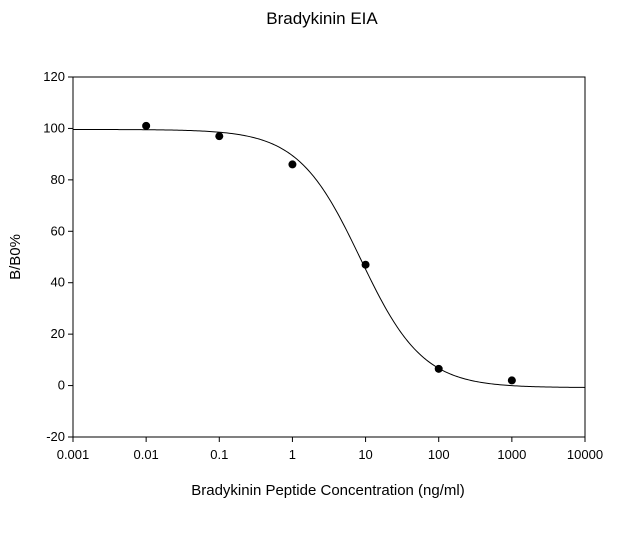 This screenshot has width=634, height=559. Describe the element at coordinates (585, 454) in the screenshot. I see `x-tick-label: 10000` at that location.